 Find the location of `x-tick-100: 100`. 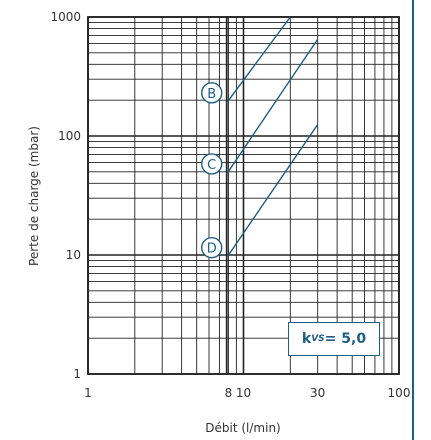

x-tick-100: 100 is located at coordinates (399, 393).